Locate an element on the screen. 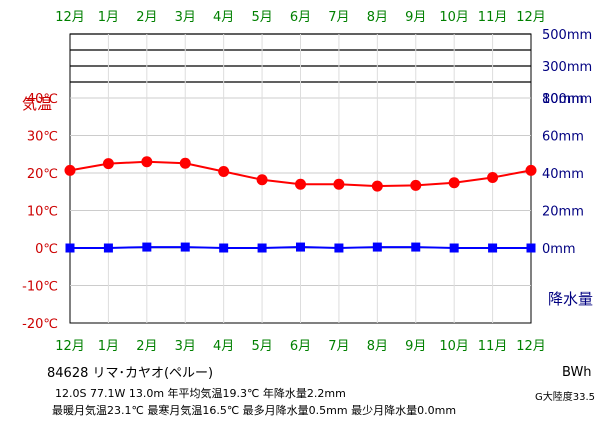 The height and width of the screenshot is (425, 611). month-label-top: 7月 is located at coordinates (338, 17).